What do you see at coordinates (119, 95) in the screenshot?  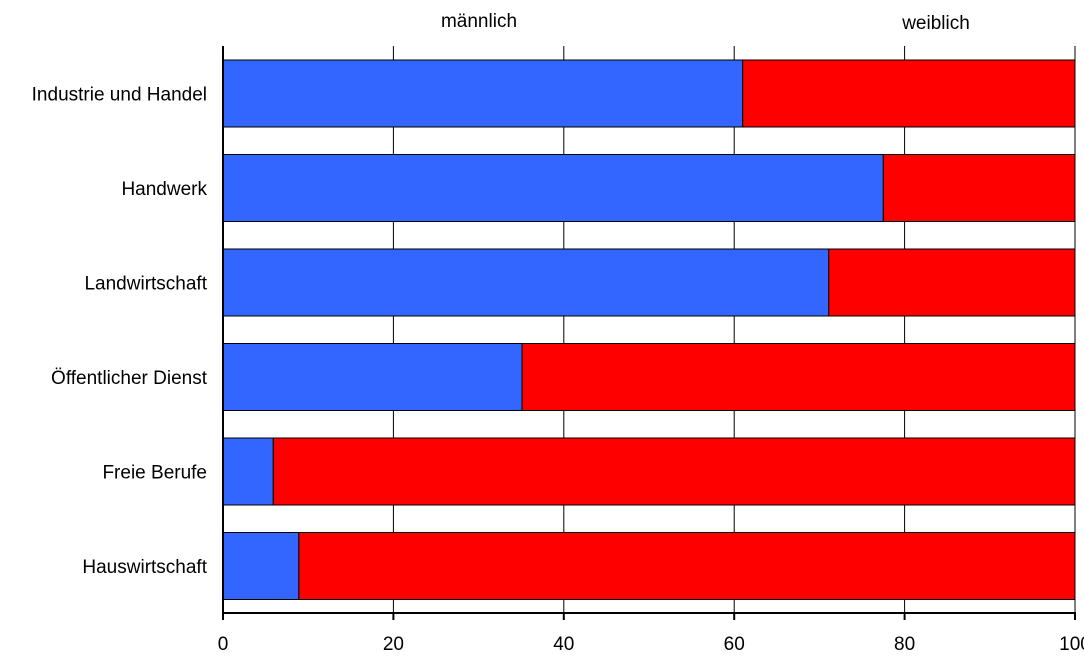 I see `category-label-industrie-und-handel: Industrie und Handel` at bounding box center [119, 95].